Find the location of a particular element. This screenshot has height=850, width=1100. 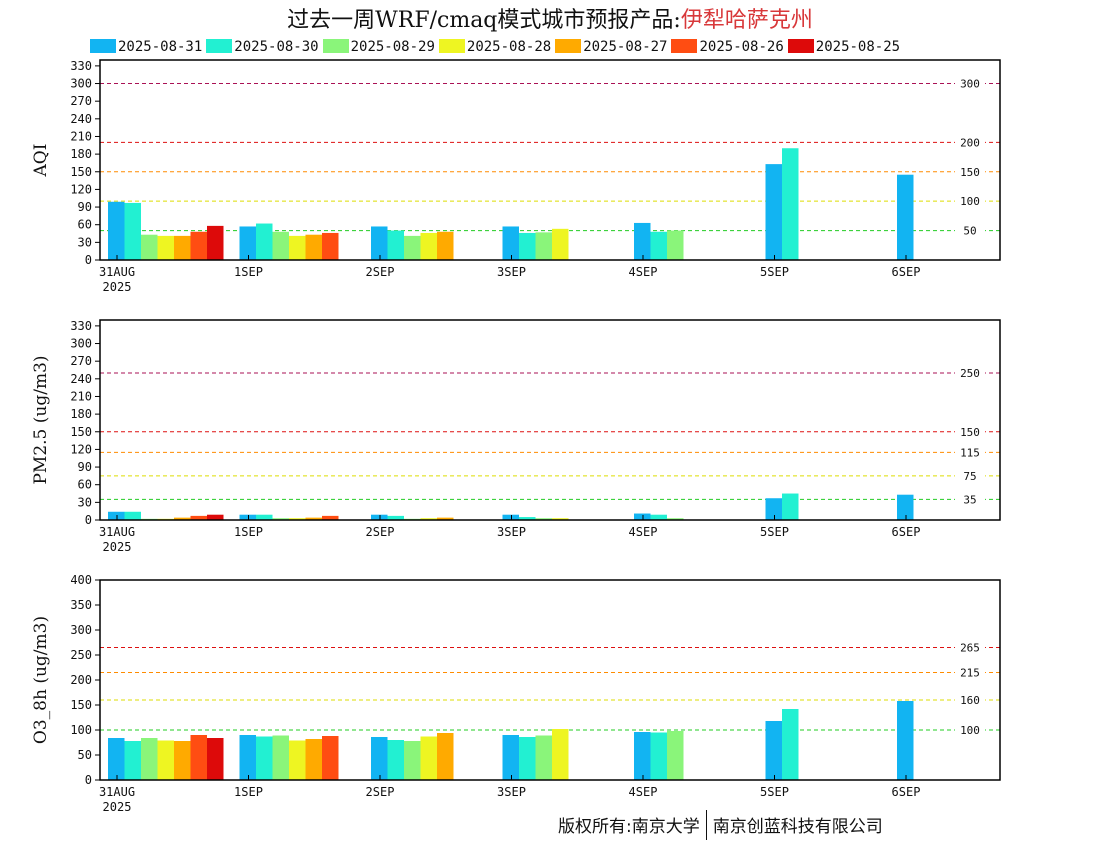

threshold-label: 75 is located at coordinates (969, 476).